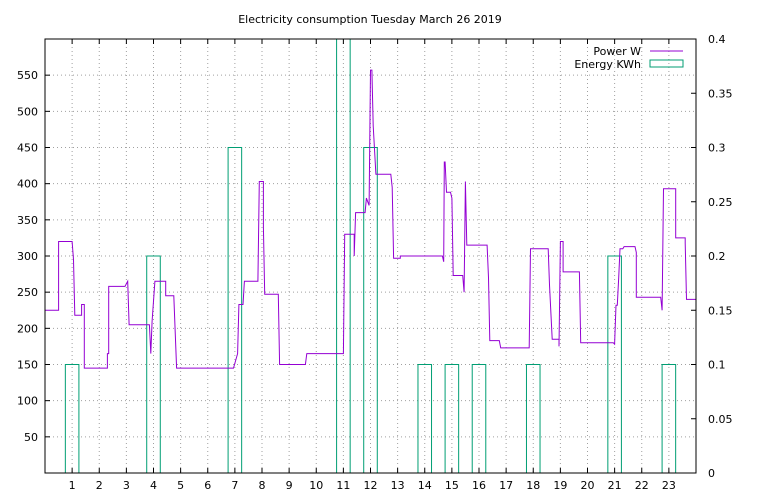 This screenshot has width=768, height=500. What do you see at coordinates (560, 485) in the screenshot?
I see `x-tick-label: 19` at bounding box center [560, 485].